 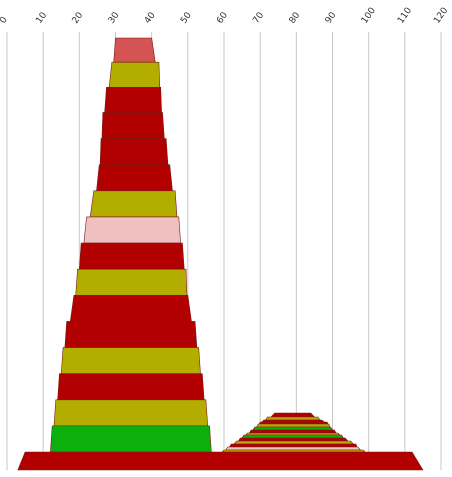 I want to click on x-tick-label: 60, so click(x=222, y=17).